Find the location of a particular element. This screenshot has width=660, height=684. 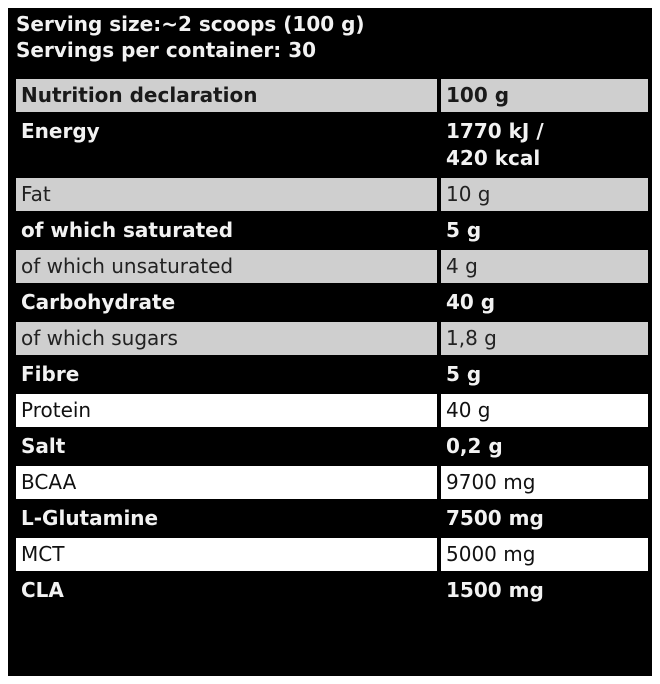

servings-per-container: Servings per container: 30 is located at coordinates (166, 50).